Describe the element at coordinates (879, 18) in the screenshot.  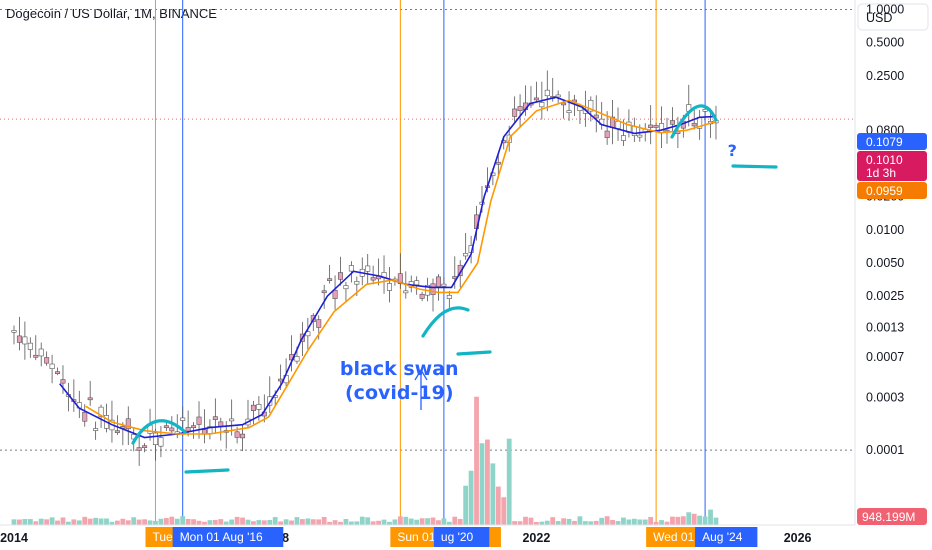
I see `currency-label: USD` at that location.